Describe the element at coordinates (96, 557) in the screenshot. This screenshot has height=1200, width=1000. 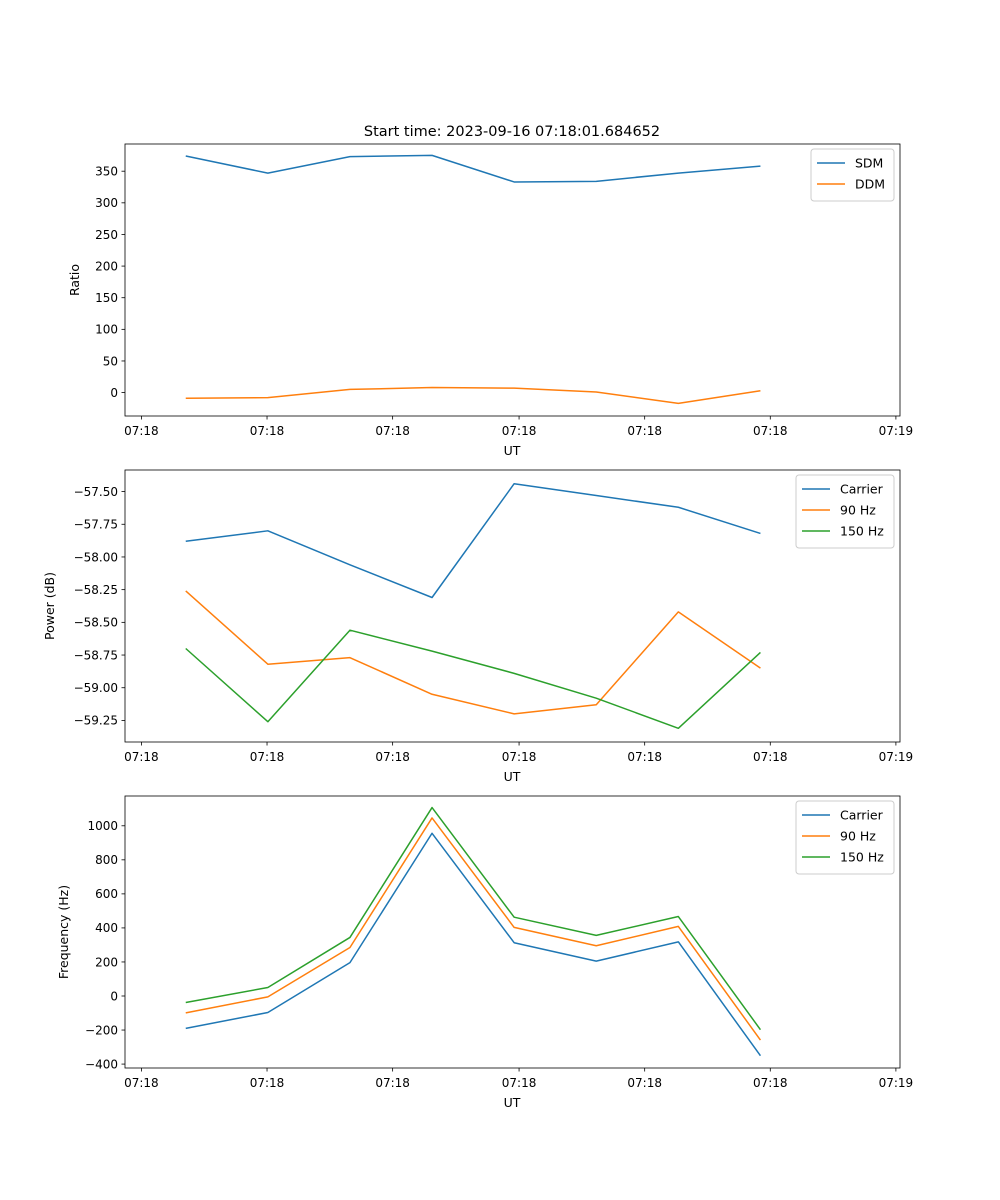
I see `y-tick-label: −58.00` at that location.